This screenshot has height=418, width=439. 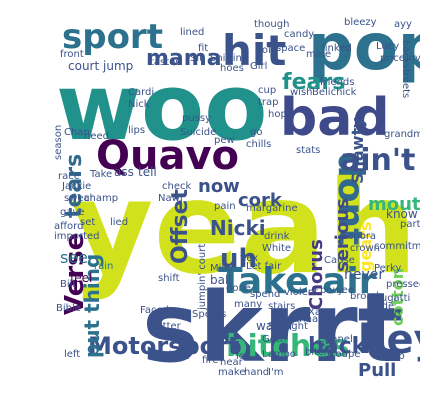 What do you see at coordinates (137, 130) in the screenshot?
I see `word-lips: lips` at bounding box center [137, 130].